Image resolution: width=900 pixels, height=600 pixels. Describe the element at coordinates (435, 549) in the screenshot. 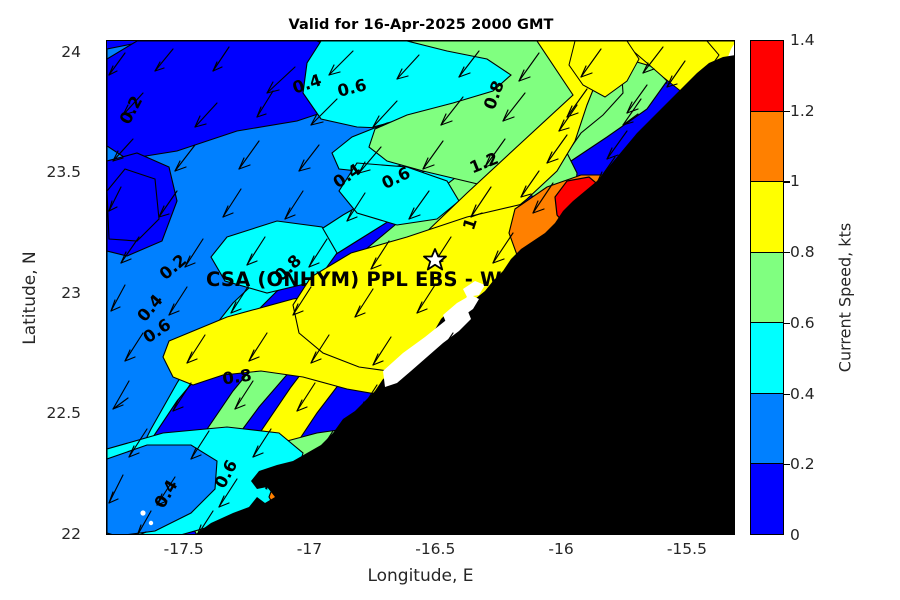

I see `x-tick-label: -16.5` at that location.